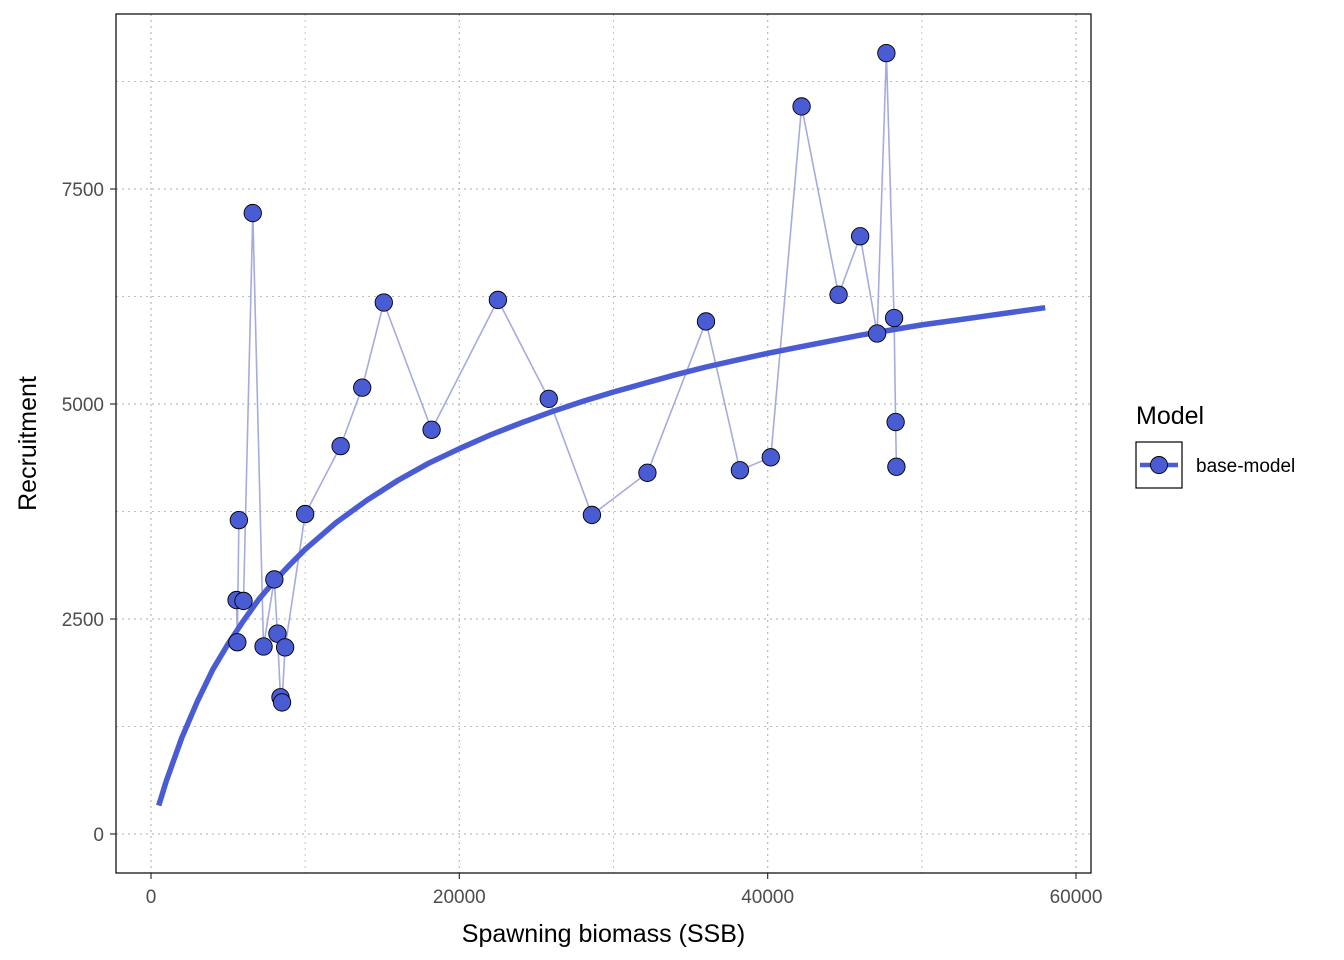 Image resolution: width=1344 pixels, height=960 pixels. I want to click on legend-title: Model, so click(1170, 416).